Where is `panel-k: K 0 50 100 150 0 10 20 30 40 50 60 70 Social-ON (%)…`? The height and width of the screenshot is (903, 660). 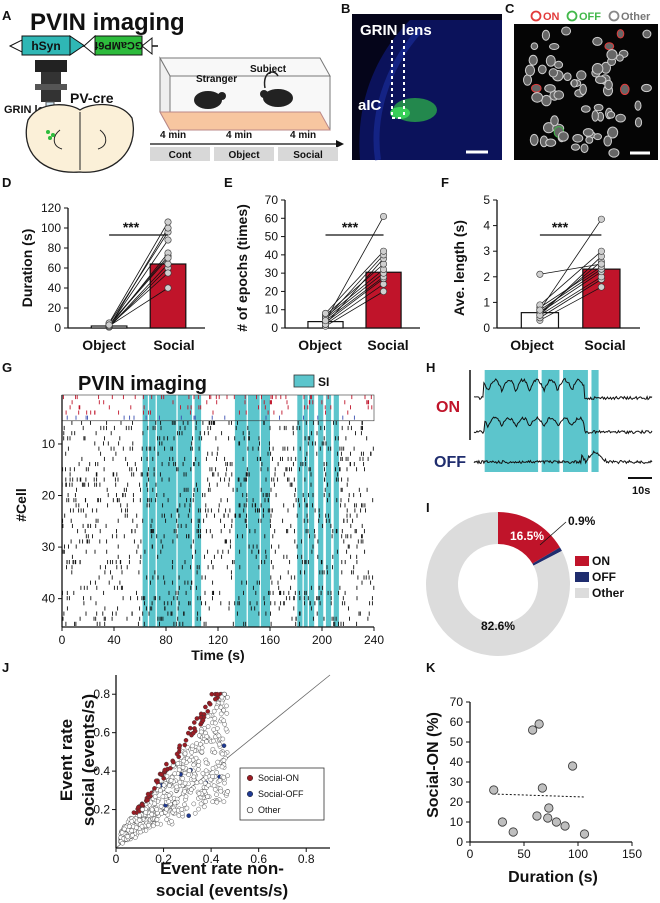
panel-k: K 0 50 100 150 0 10 20 30 40 50 60 70 Social-ON (%)… is located at coordinates (533, 773).